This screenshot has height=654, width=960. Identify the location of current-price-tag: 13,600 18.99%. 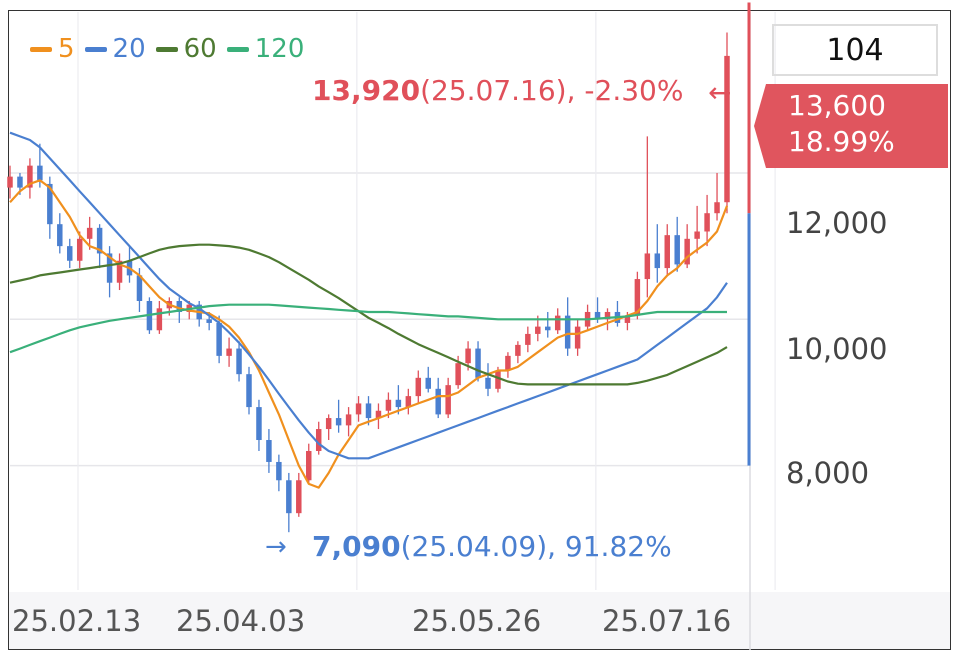
(851, 126).